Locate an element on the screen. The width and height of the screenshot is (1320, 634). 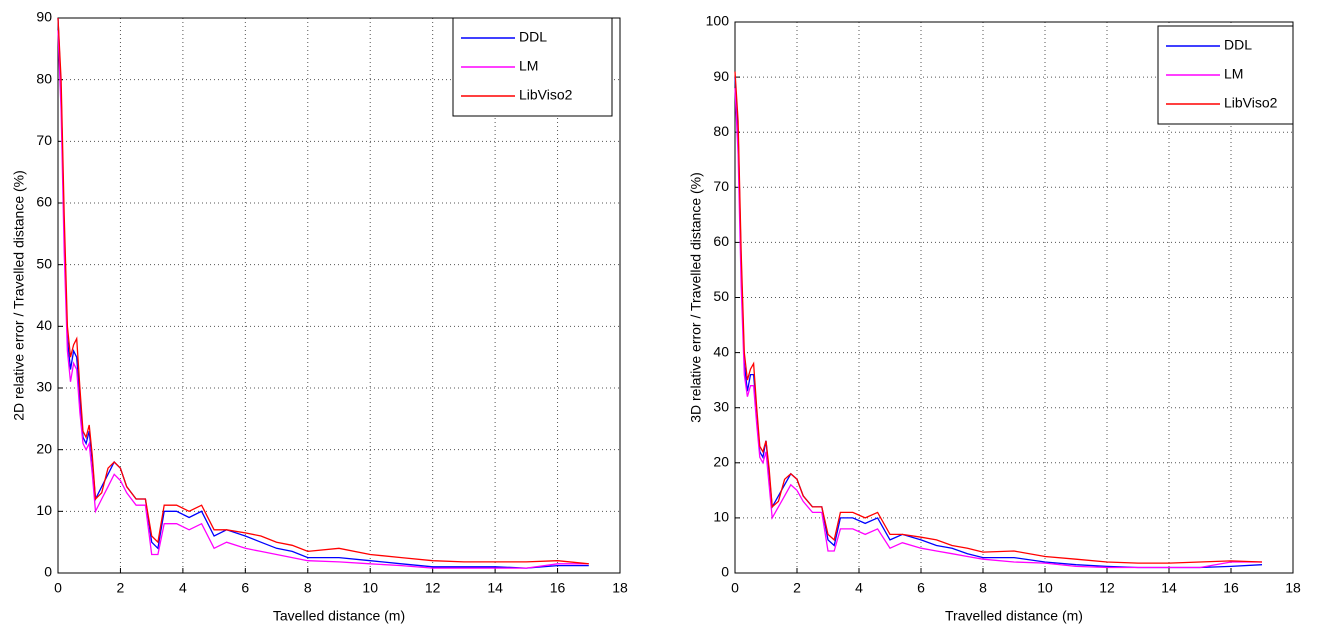
x-axis-label: Tavelled distance (m) is located at coordinates (339, 616).